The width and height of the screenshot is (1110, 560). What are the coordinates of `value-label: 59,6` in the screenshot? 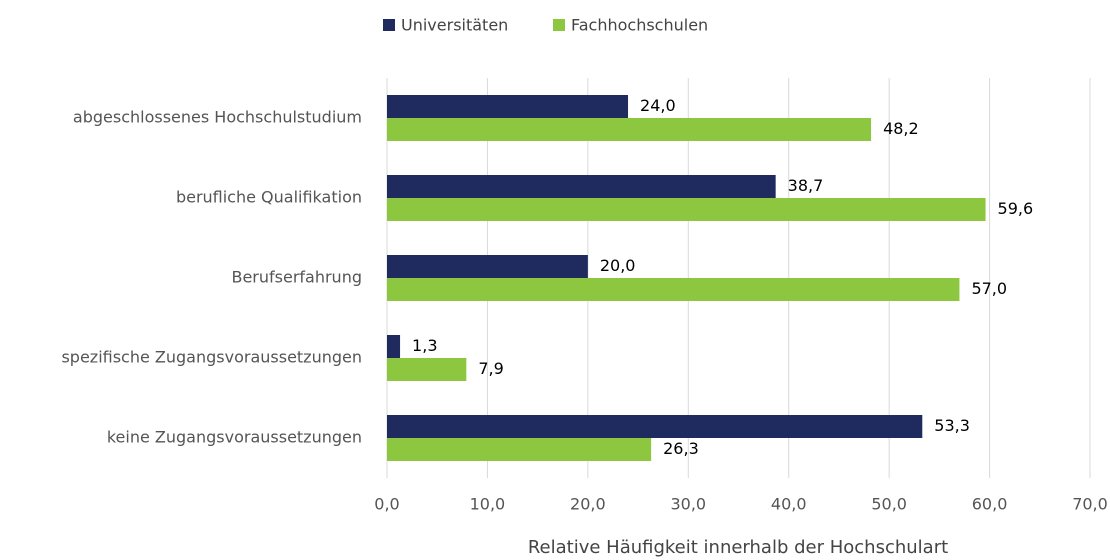 It's located at (1016, 208).